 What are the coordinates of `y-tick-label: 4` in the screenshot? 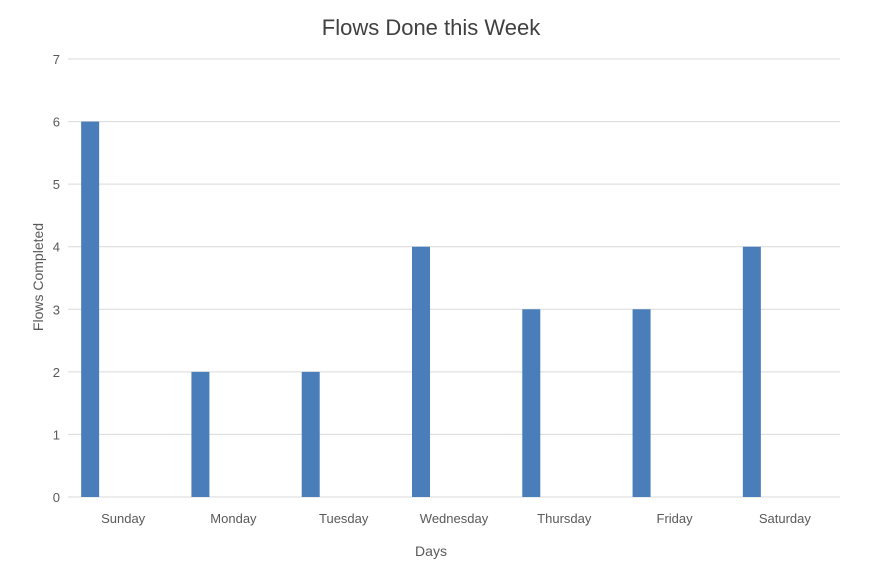 It's located at (56, 247).